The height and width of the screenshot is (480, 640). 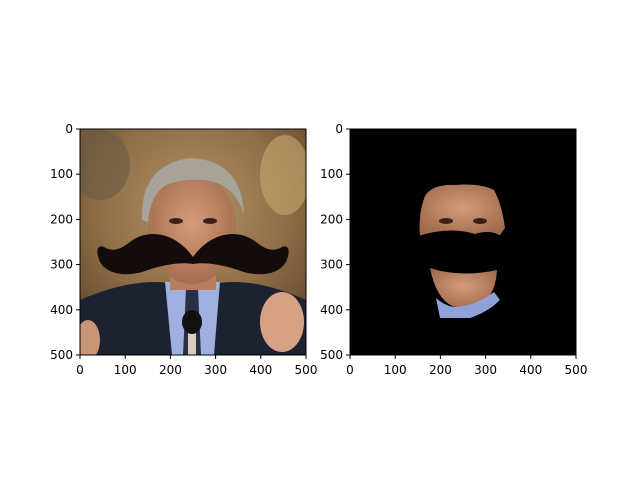 What do you see at coordinates (485, 370) in the screenshot?
I see `right-xtick-label: 300` at bounding box center [485, 370].